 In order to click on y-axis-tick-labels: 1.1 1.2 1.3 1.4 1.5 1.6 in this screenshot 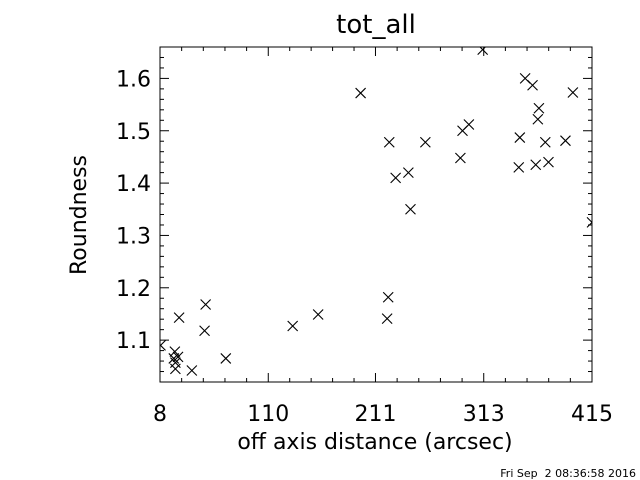, I will do `click(133, 210)`.